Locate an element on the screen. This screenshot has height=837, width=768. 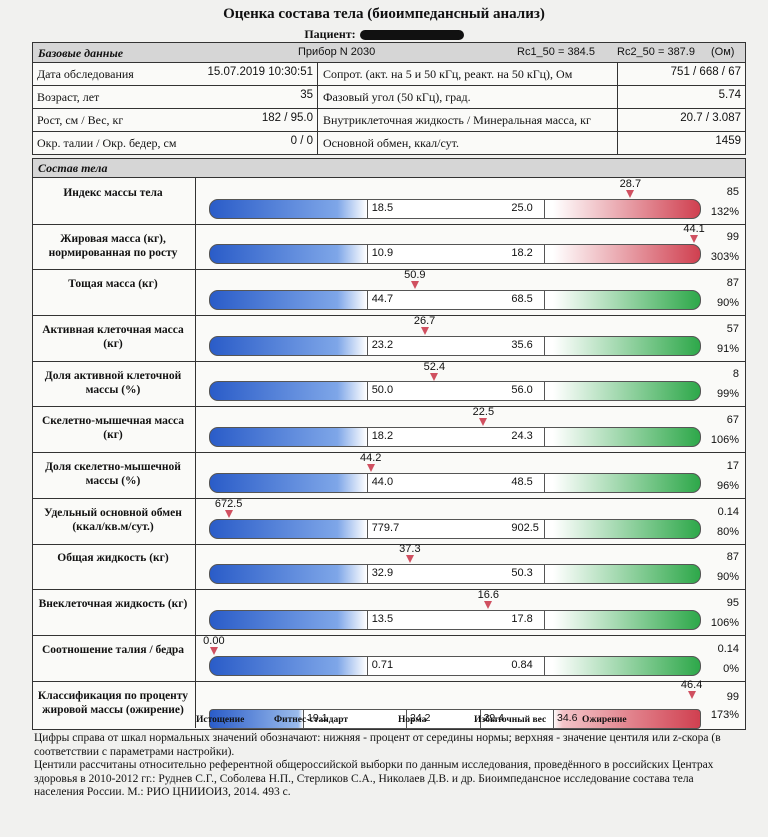
norm-scale-bar: 13.5 17.8 is located at coordinates (455, 619).